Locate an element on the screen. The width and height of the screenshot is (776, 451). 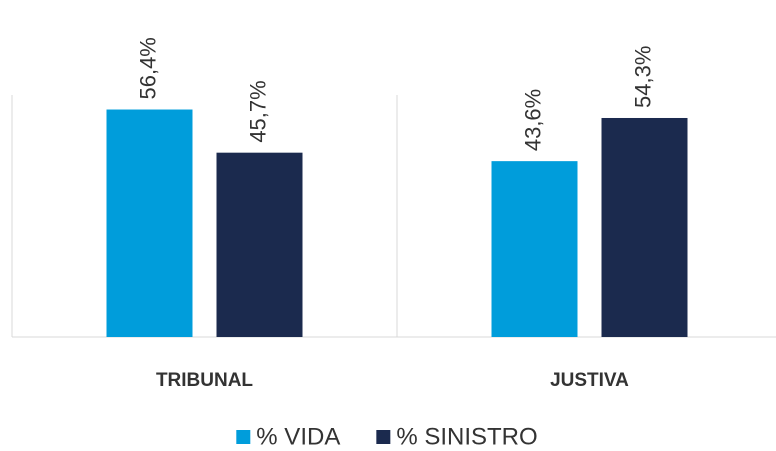
x-tick-label: JUSTIVA is located at coordinates (589, 380).